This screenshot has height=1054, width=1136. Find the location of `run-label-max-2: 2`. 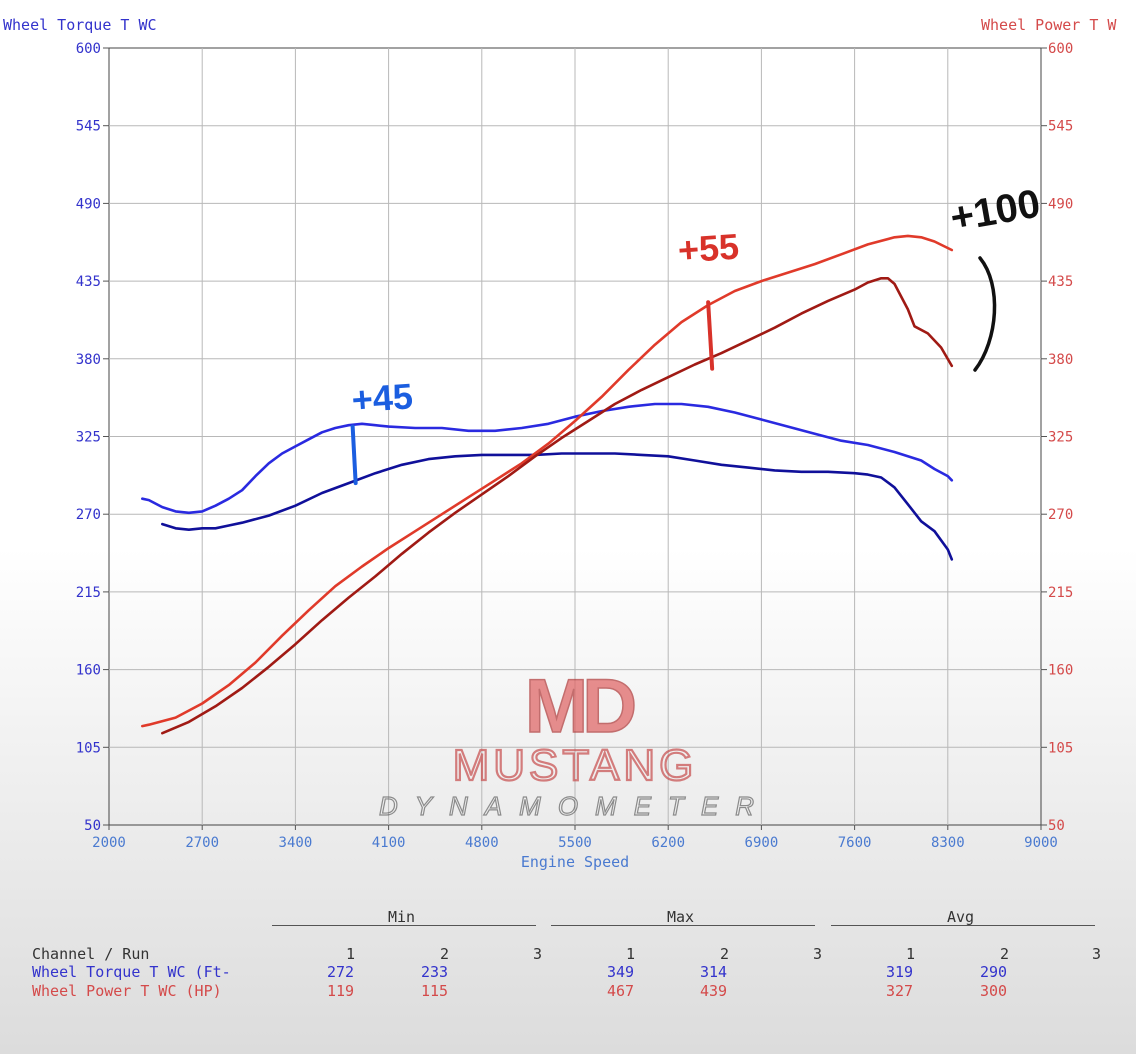

run-label-max-2: 2 is located at coordinates (725, 954).